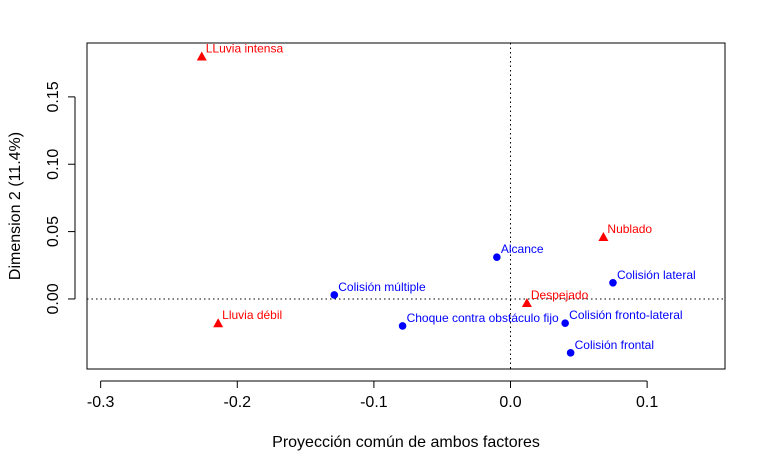 The width and height of the screenshot is (770, 475). Describe the element at coordinates (245, 48) in the screenshot. I see `point-label: LLuvia intensa` at that location.